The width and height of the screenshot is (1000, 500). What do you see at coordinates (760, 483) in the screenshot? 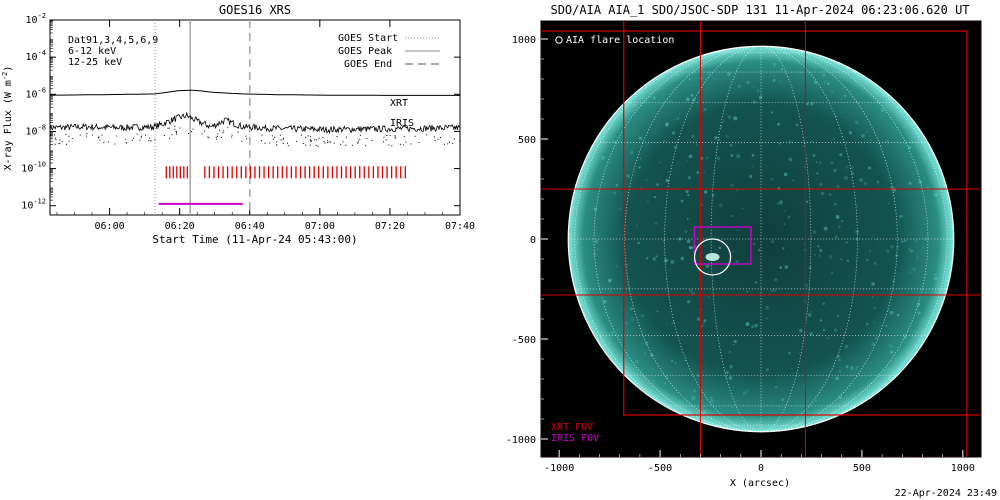
I see `aia-x-axis-label: X (arcsec)` at bounding box center [760, 483].